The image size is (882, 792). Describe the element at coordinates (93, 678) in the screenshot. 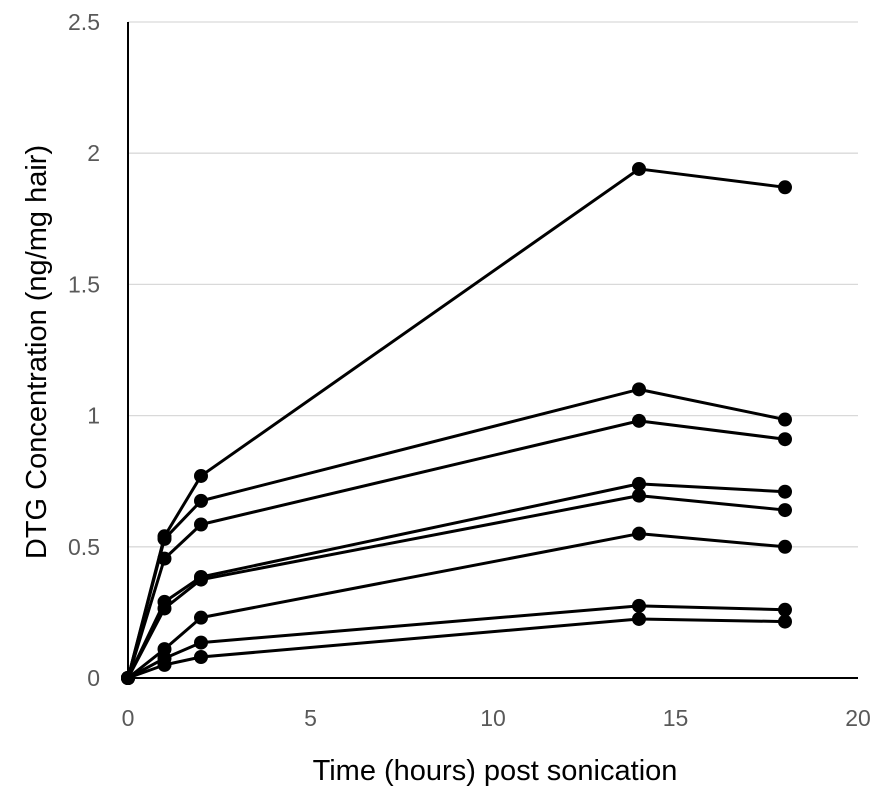

I see `y-tick-label: 0` at that location.